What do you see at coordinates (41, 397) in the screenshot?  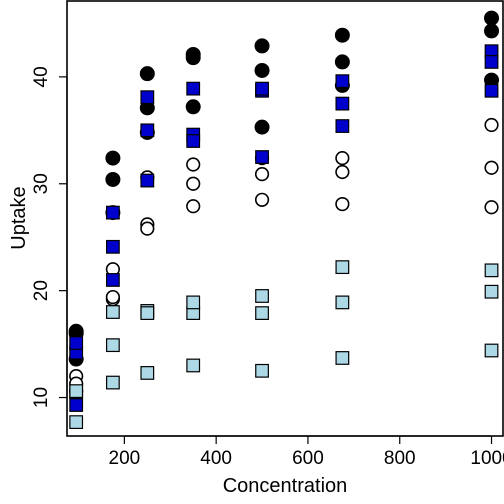 I see `y-tick-label: 10` at bounding box center [41, 397].